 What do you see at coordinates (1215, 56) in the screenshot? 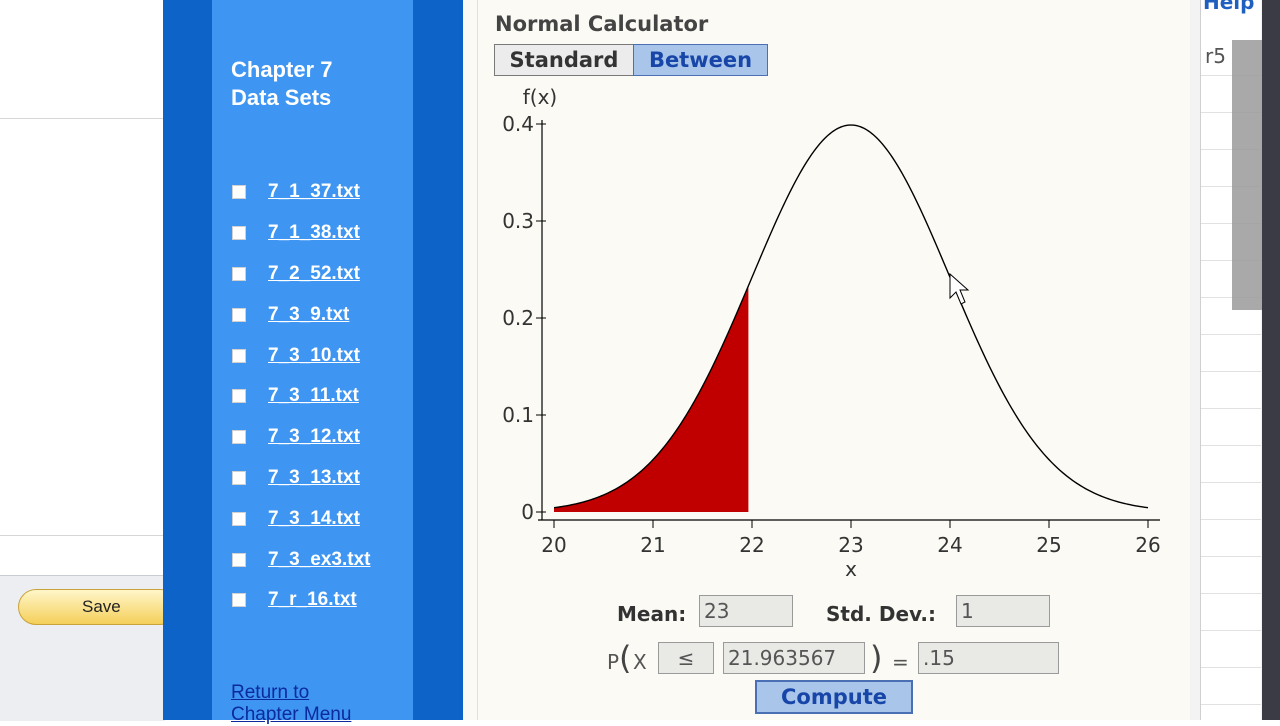
I see `spreadsheet-cell: r5` at bounding box center [1215, 56].